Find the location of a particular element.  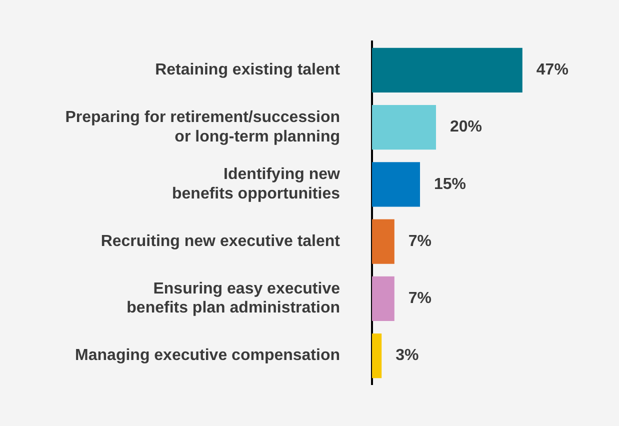

y-tick-label: Managing executive compensation is located at coordinates (207, 355).